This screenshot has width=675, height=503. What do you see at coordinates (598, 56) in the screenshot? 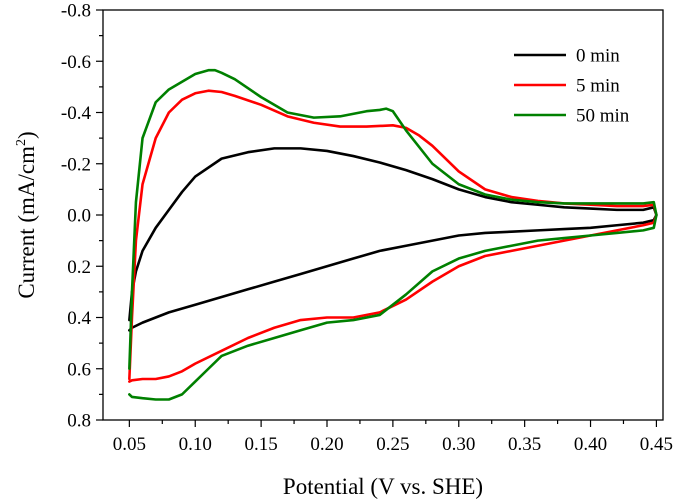
I see `legend-label-0-min: 0 min` at bounding box center [598, 56].